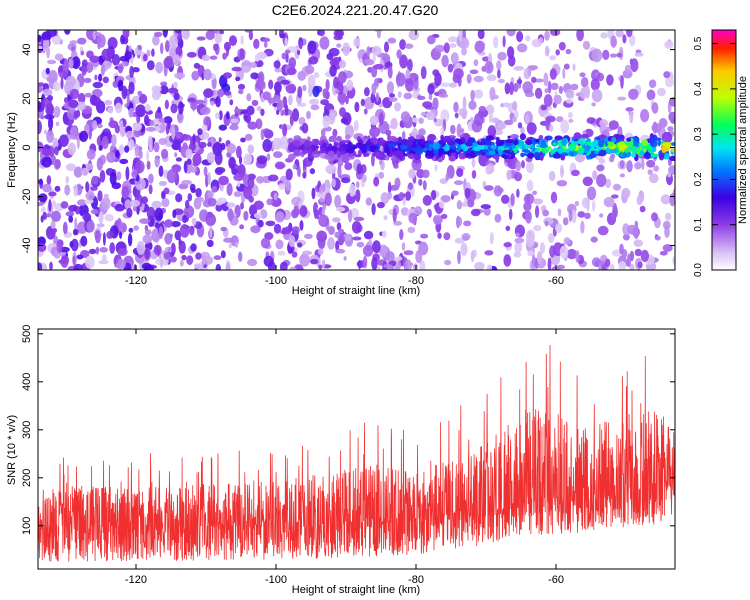  Describe the element at coordinates (27, 197) in the screenshot. I see `y-tick-label: -20` at that location.